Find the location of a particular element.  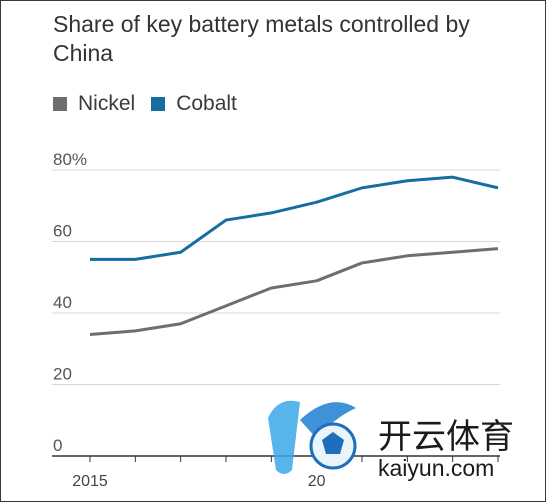

series-line-nickel is located at coordinates (294, 291).